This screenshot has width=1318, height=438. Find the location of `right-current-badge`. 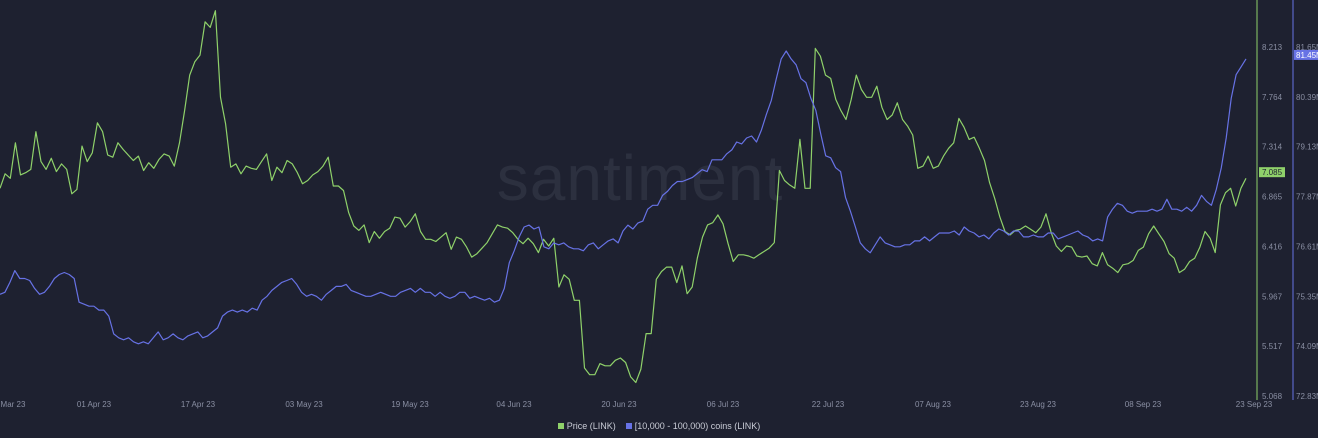

right-current-badge is located at coordinates (1306, 54).